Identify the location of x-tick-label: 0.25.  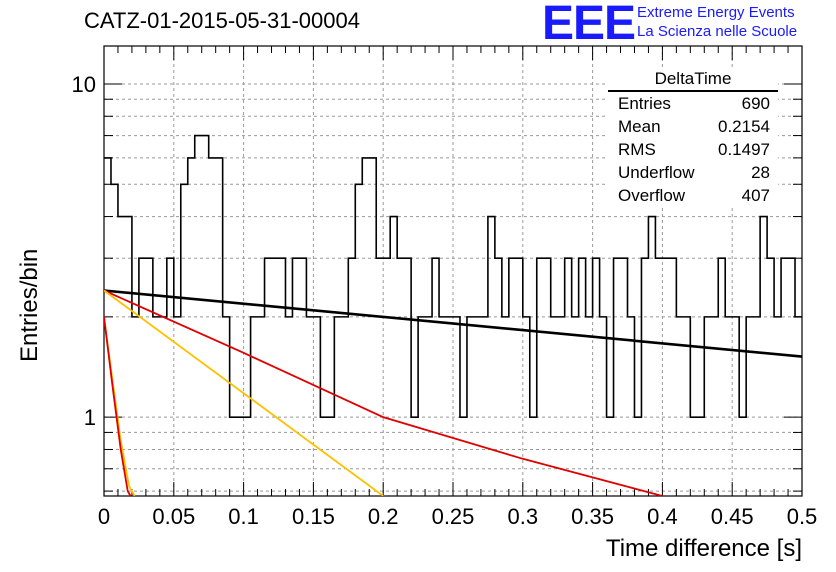
(453, 516).